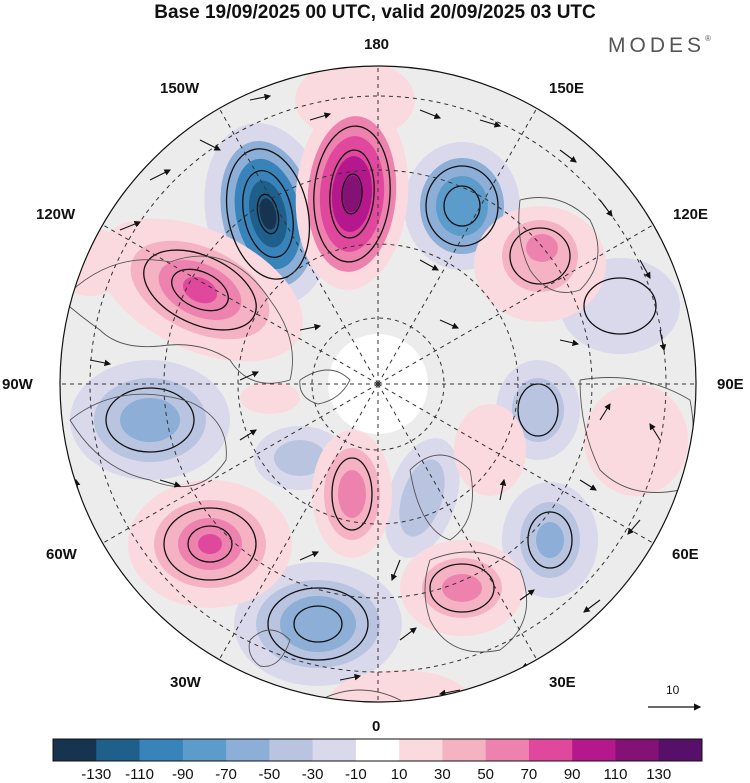 The width and height of the screenshot is (750, 783). What do you see at coordinates (572, 774) in the screenshot?
I see `colorbar-tick-label: 90` at bounding box center [572, 774].